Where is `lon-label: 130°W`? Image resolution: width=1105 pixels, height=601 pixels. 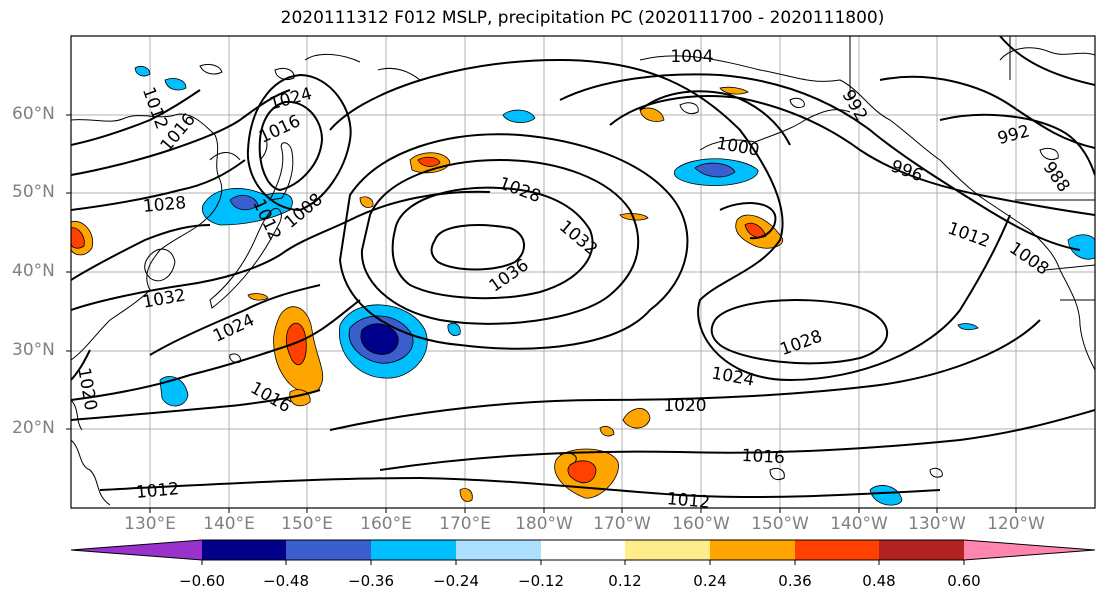
lon-label: 130°W is located at coordinates (937, 524).